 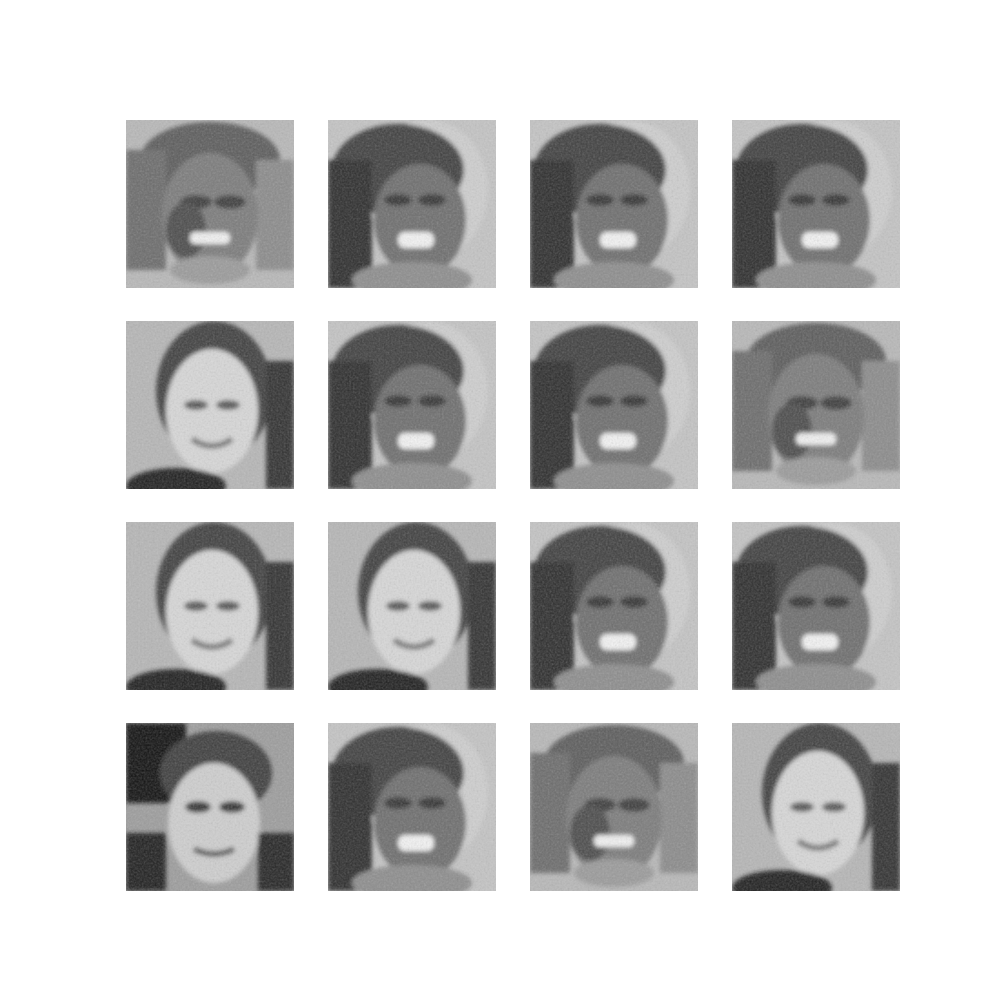 What do you see at coordinates (412, 405) in the screenshot?
I see `face-tile-r2-c2` at bounding box center [412, 405].